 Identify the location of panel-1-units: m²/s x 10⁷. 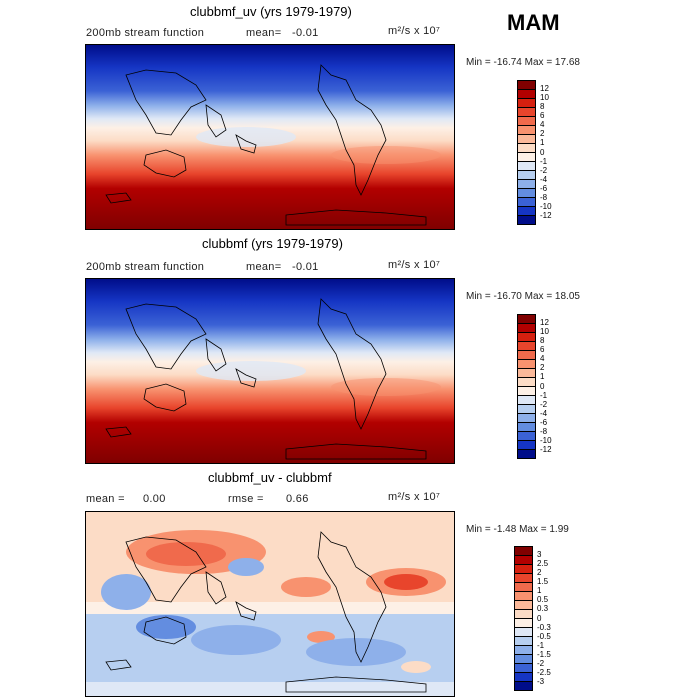
(414, 31).